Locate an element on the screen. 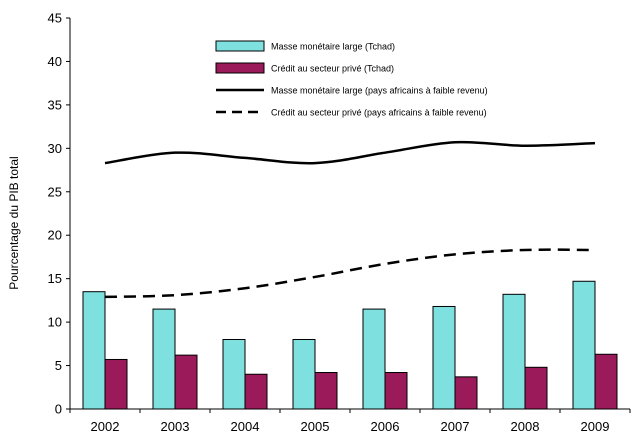 The height and width of the screenshot is (437, 637). x-tick-label: 2007 is located at coordinates (455, 426).